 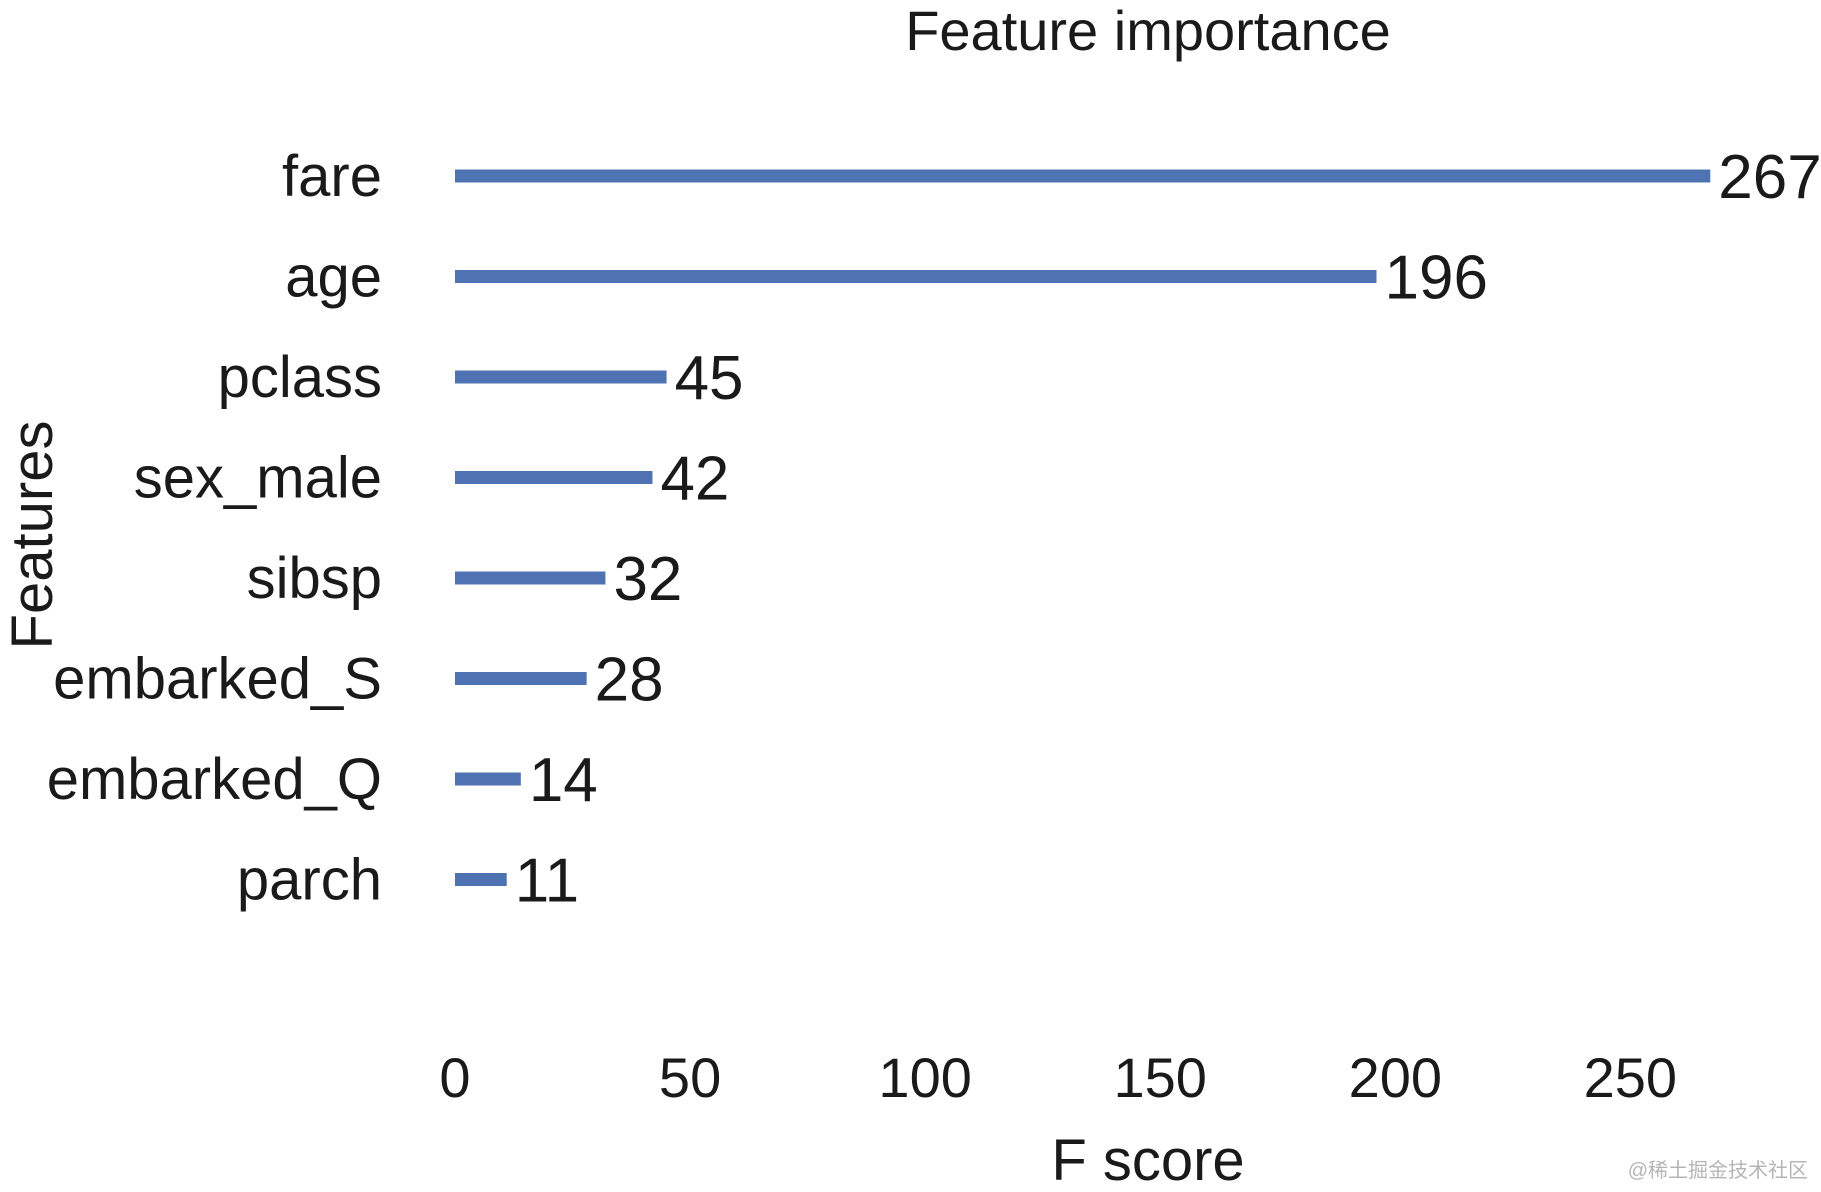 What do you see at coordinates (530, 578) in the screenshot?
I see `bar-sibsp` at bounding box center [530, 578].